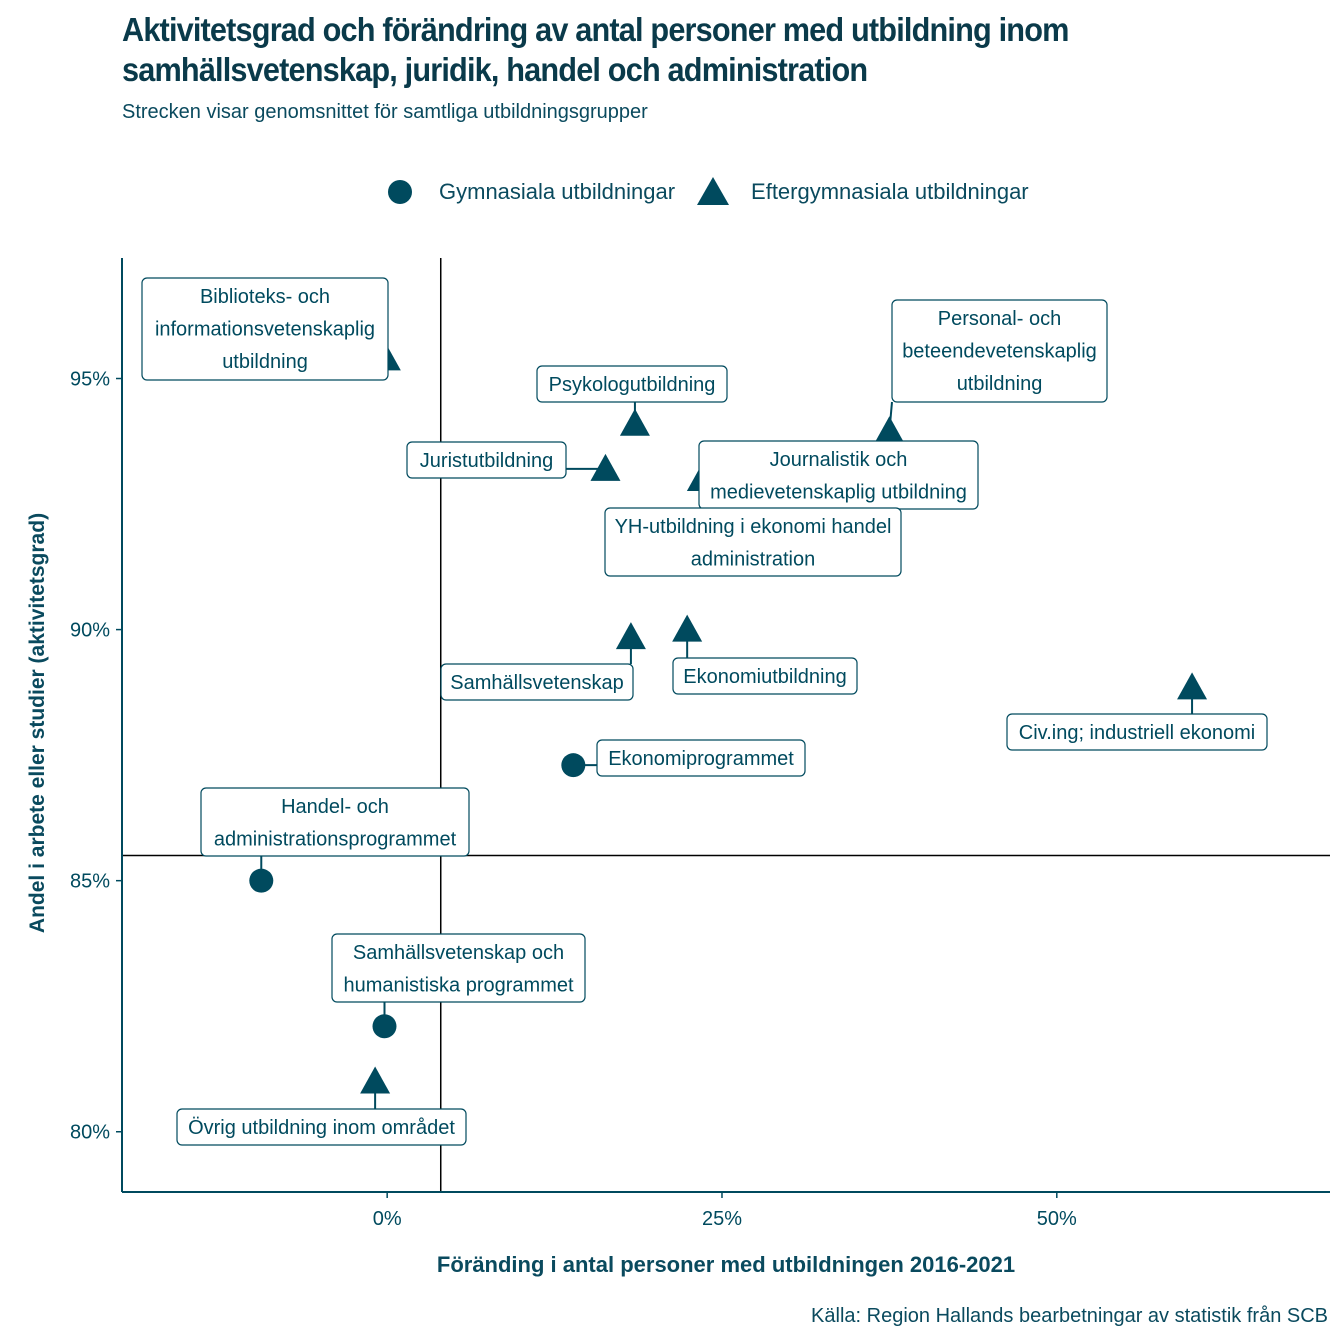  Describe the element at coordinates (90, 882) in the screenshot. I see `y-tick-label: 85%` at that location.